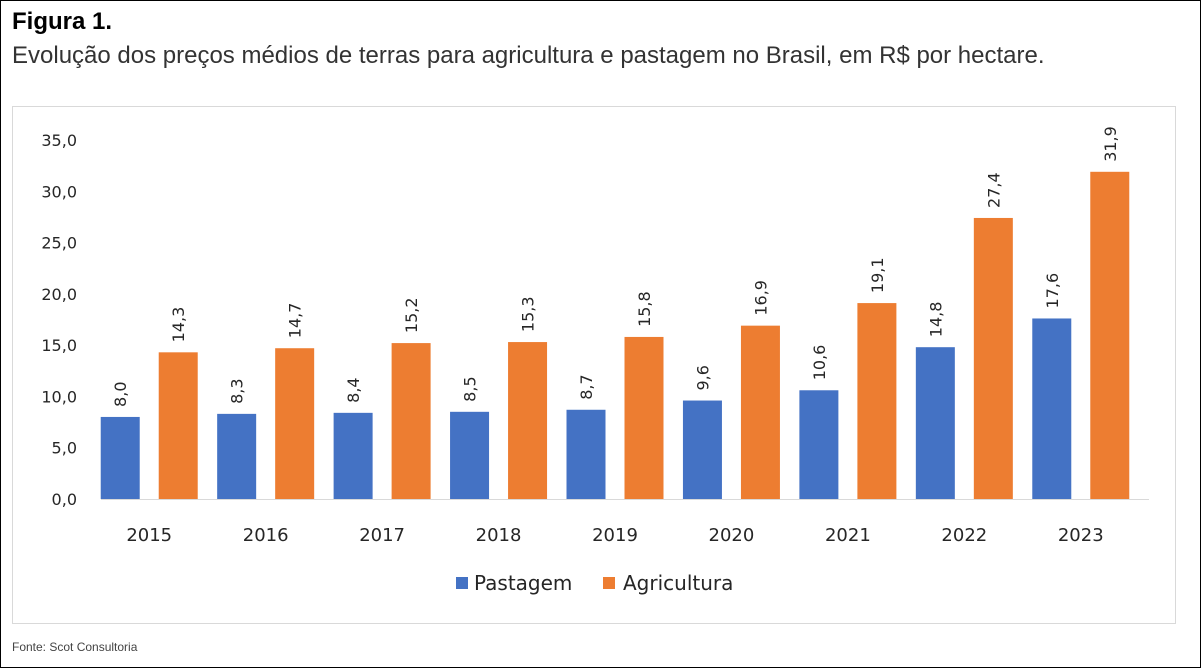 The height and width of the screenshot is (668, 1201). Describe the element at coordinates (877, 275) in the screenshot. I see `data-label: 19,1` at that location.